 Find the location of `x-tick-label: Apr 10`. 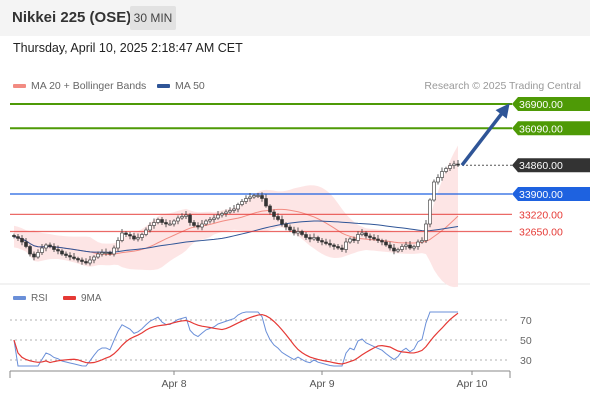

x-tick-label: Apr 10 is located at coordinates (472, 384).